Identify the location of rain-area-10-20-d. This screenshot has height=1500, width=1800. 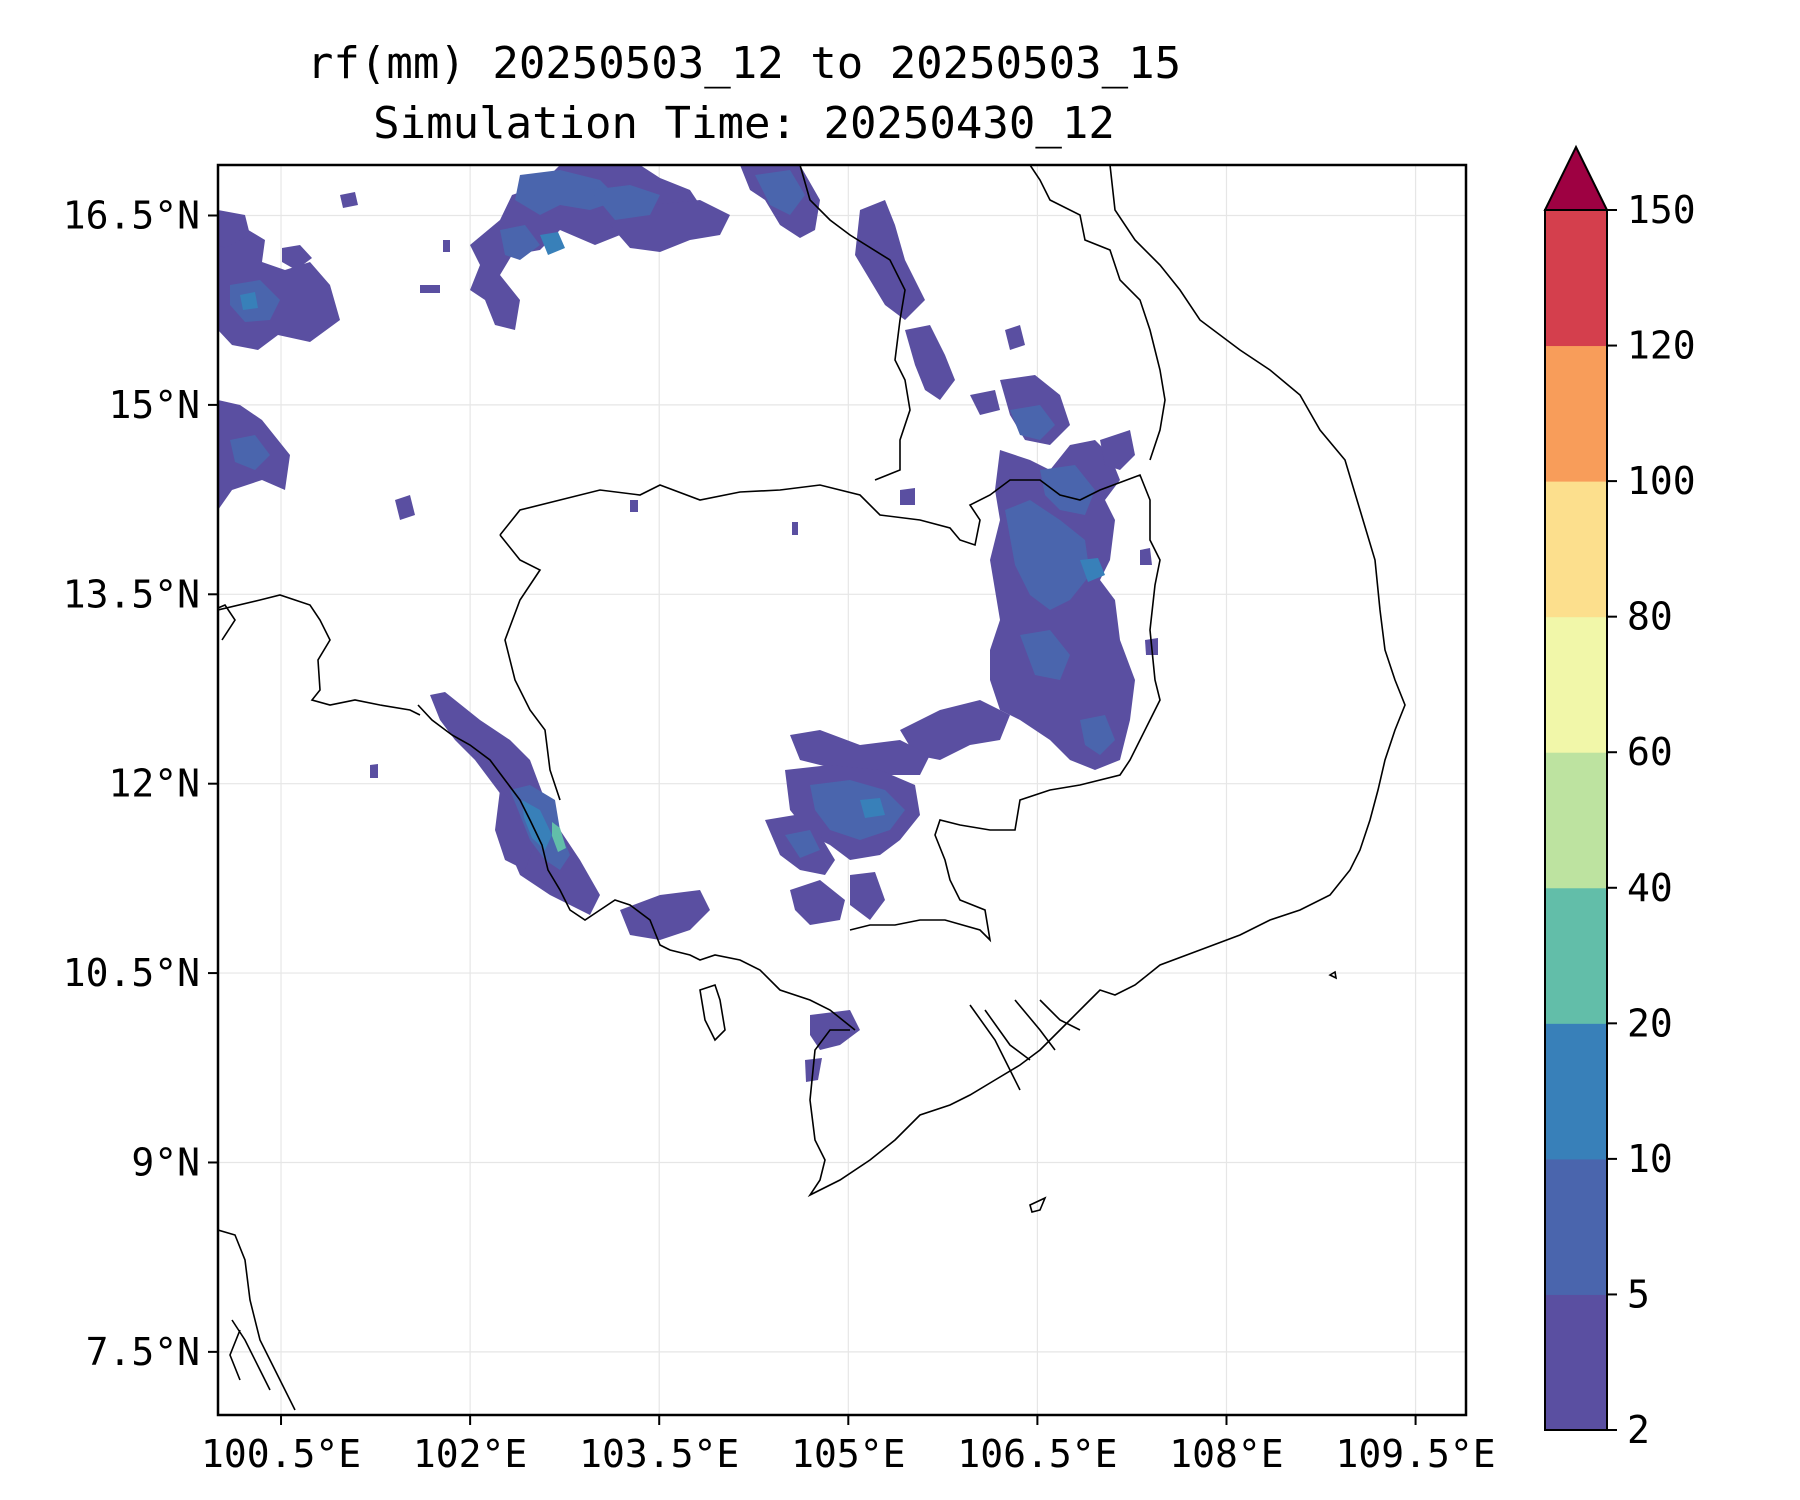
(872, 808).